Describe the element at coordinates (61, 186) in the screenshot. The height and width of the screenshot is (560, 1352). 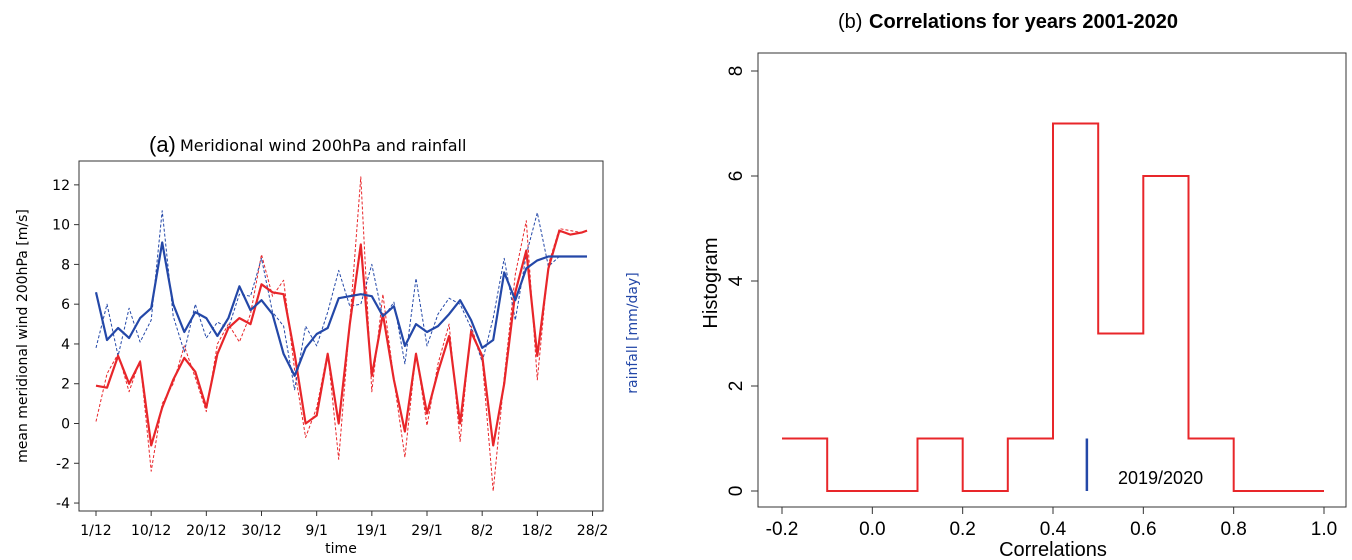
I see `y-tick-label: 12` at that location.